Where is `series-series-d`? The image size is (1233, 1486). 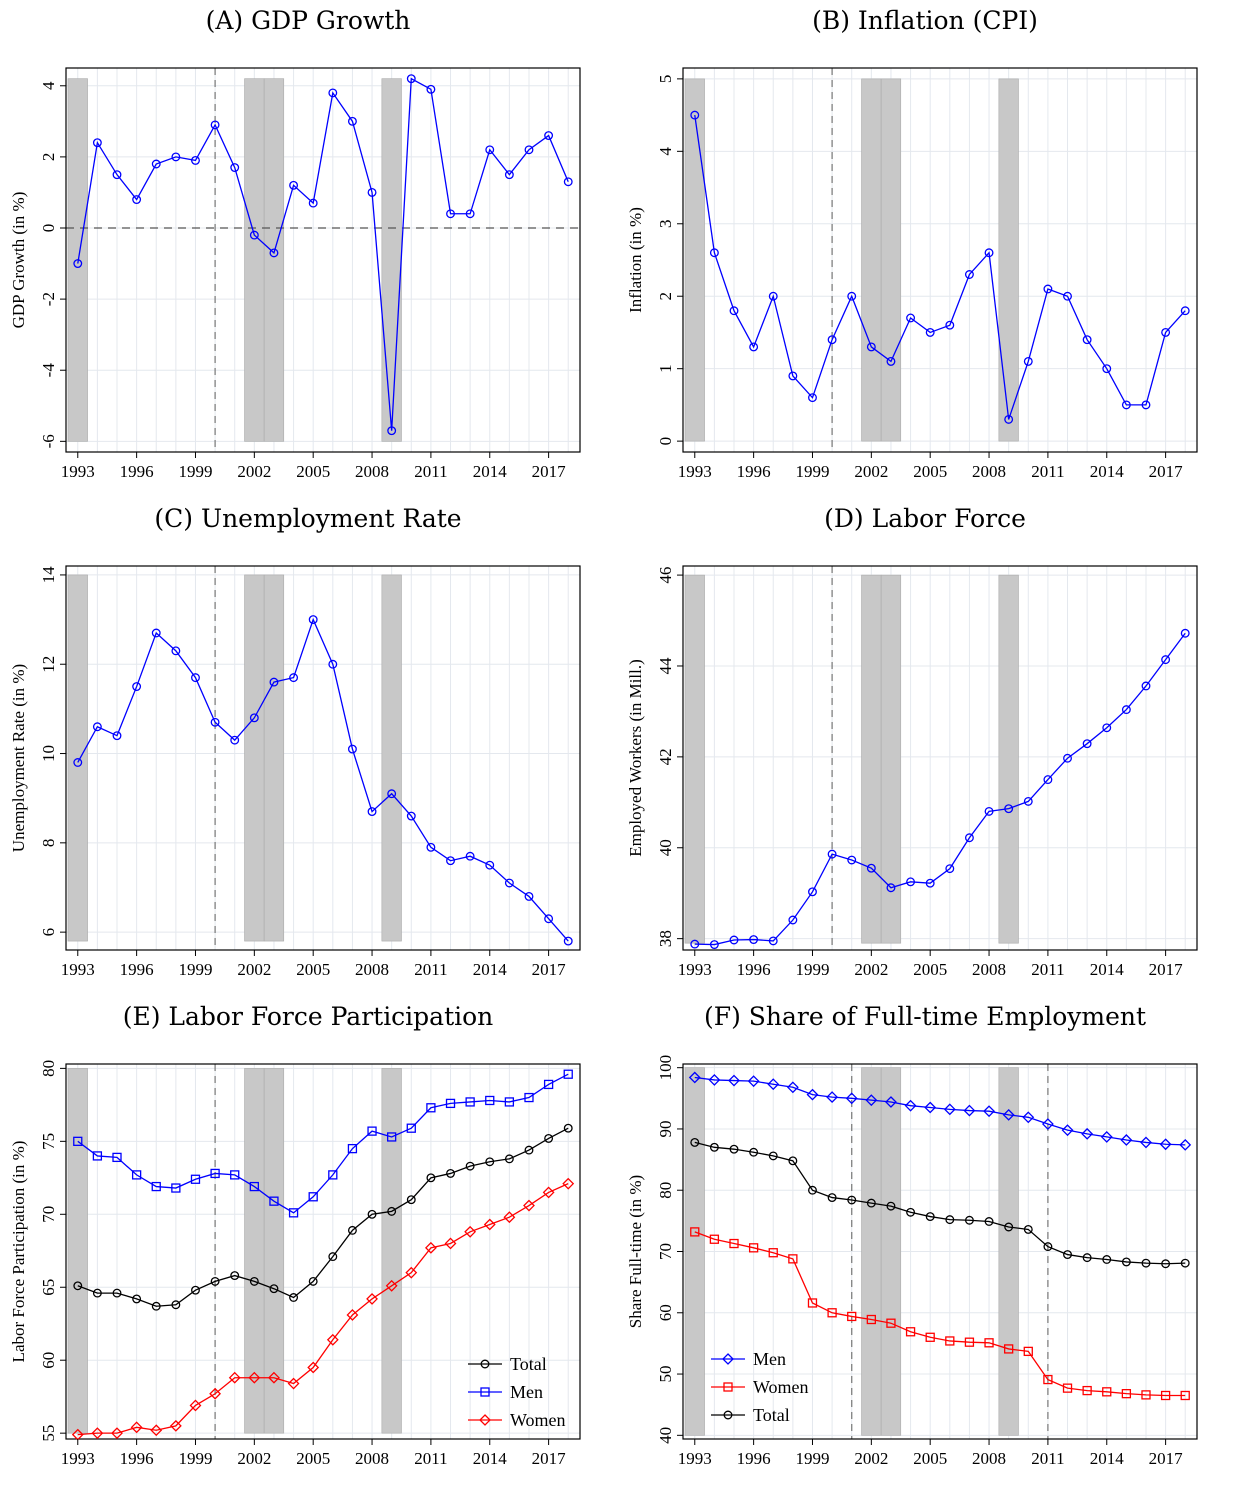 series-series-d is located at coordinates (940, 788).